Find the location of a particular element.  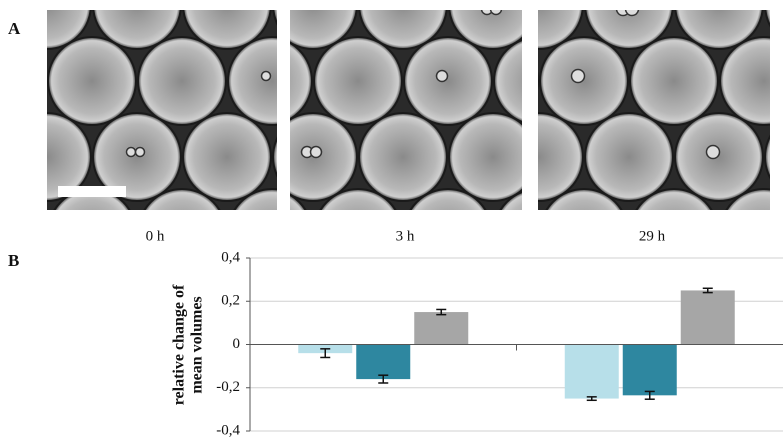

y-tick-label: 0,2 is located at coordinates (230, 301).